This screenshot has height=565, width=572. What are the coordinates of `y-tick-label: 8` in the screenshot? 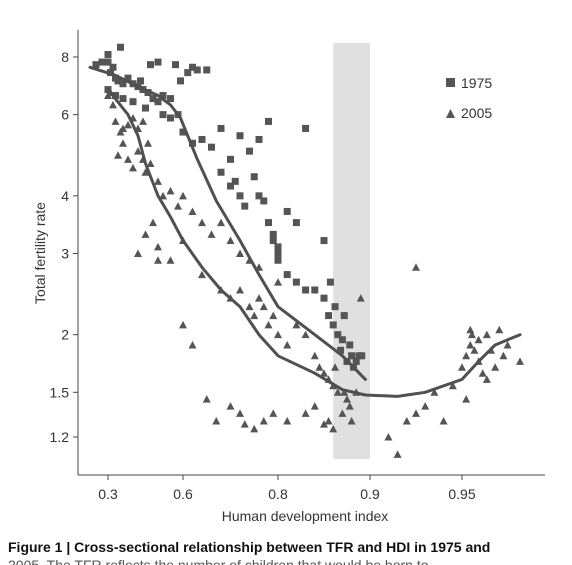 It's located at (65, 57).